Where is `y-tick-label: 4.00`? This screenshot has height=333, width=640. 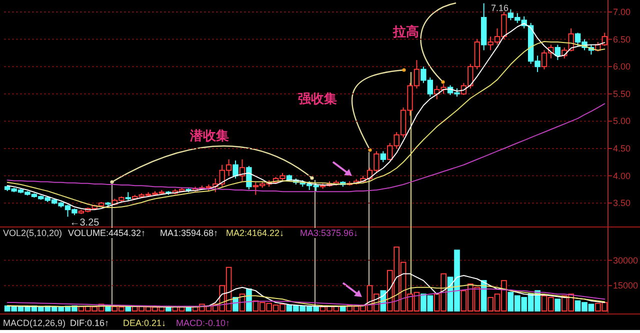
y-tick-label: 4.00 is located at coordinates (622, 175).